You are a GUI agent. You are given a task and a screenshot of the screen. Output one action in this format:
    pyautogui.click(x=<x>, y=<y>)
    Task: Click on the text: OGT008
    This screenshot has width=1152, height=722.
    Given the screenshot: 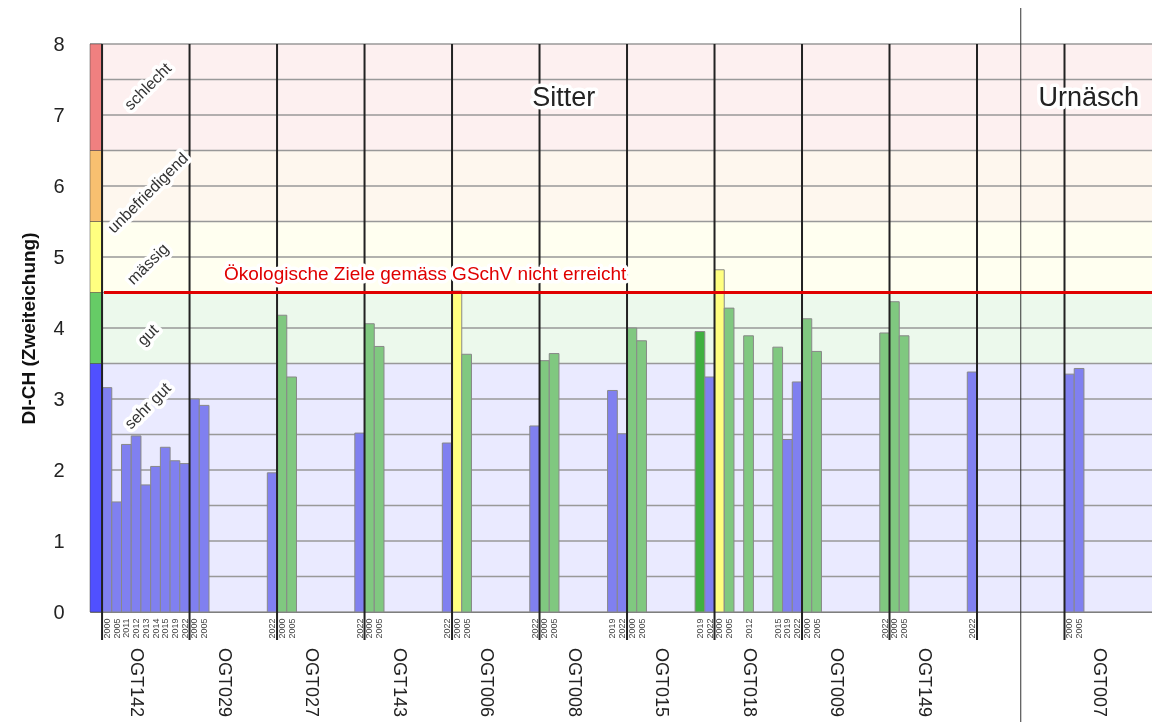 What is the action you would take?
    pyautogui.click(x=574, y=683)
    